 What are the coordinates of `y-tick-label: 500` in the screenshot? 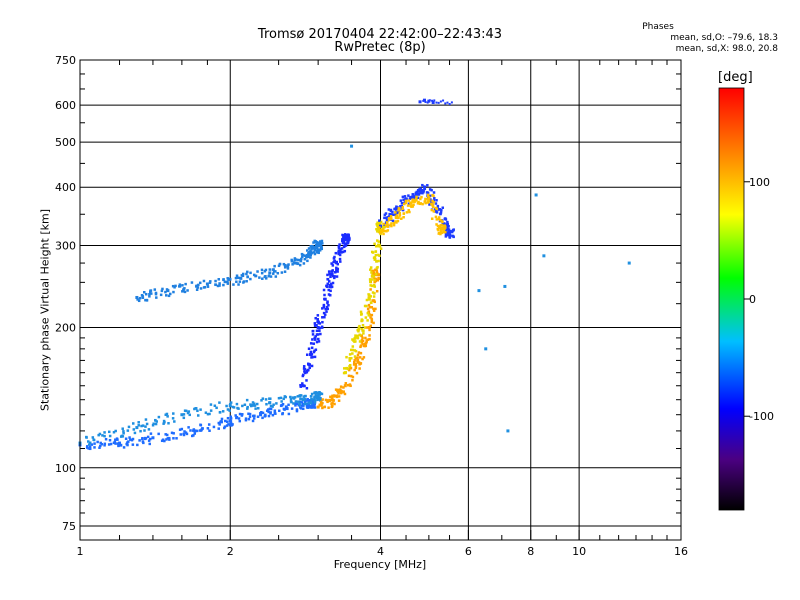 It's located at (65, 142).